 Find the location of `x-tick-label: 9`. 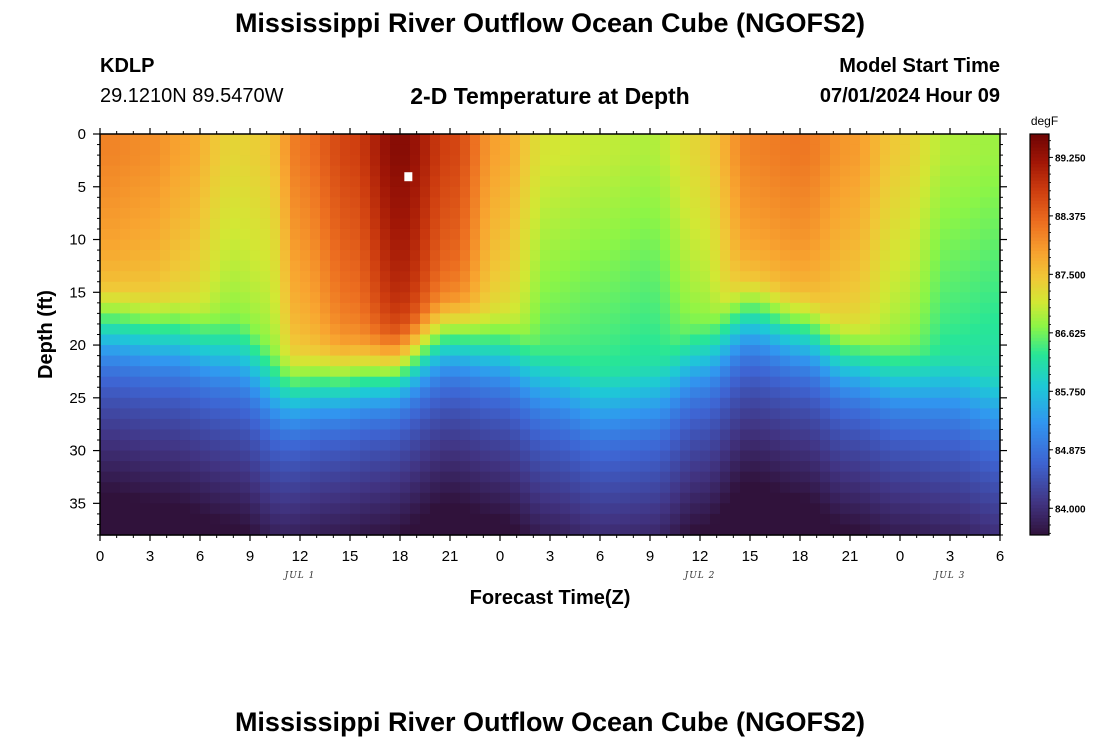

x-tick-label: 9 is located at coordinates (650, 556).